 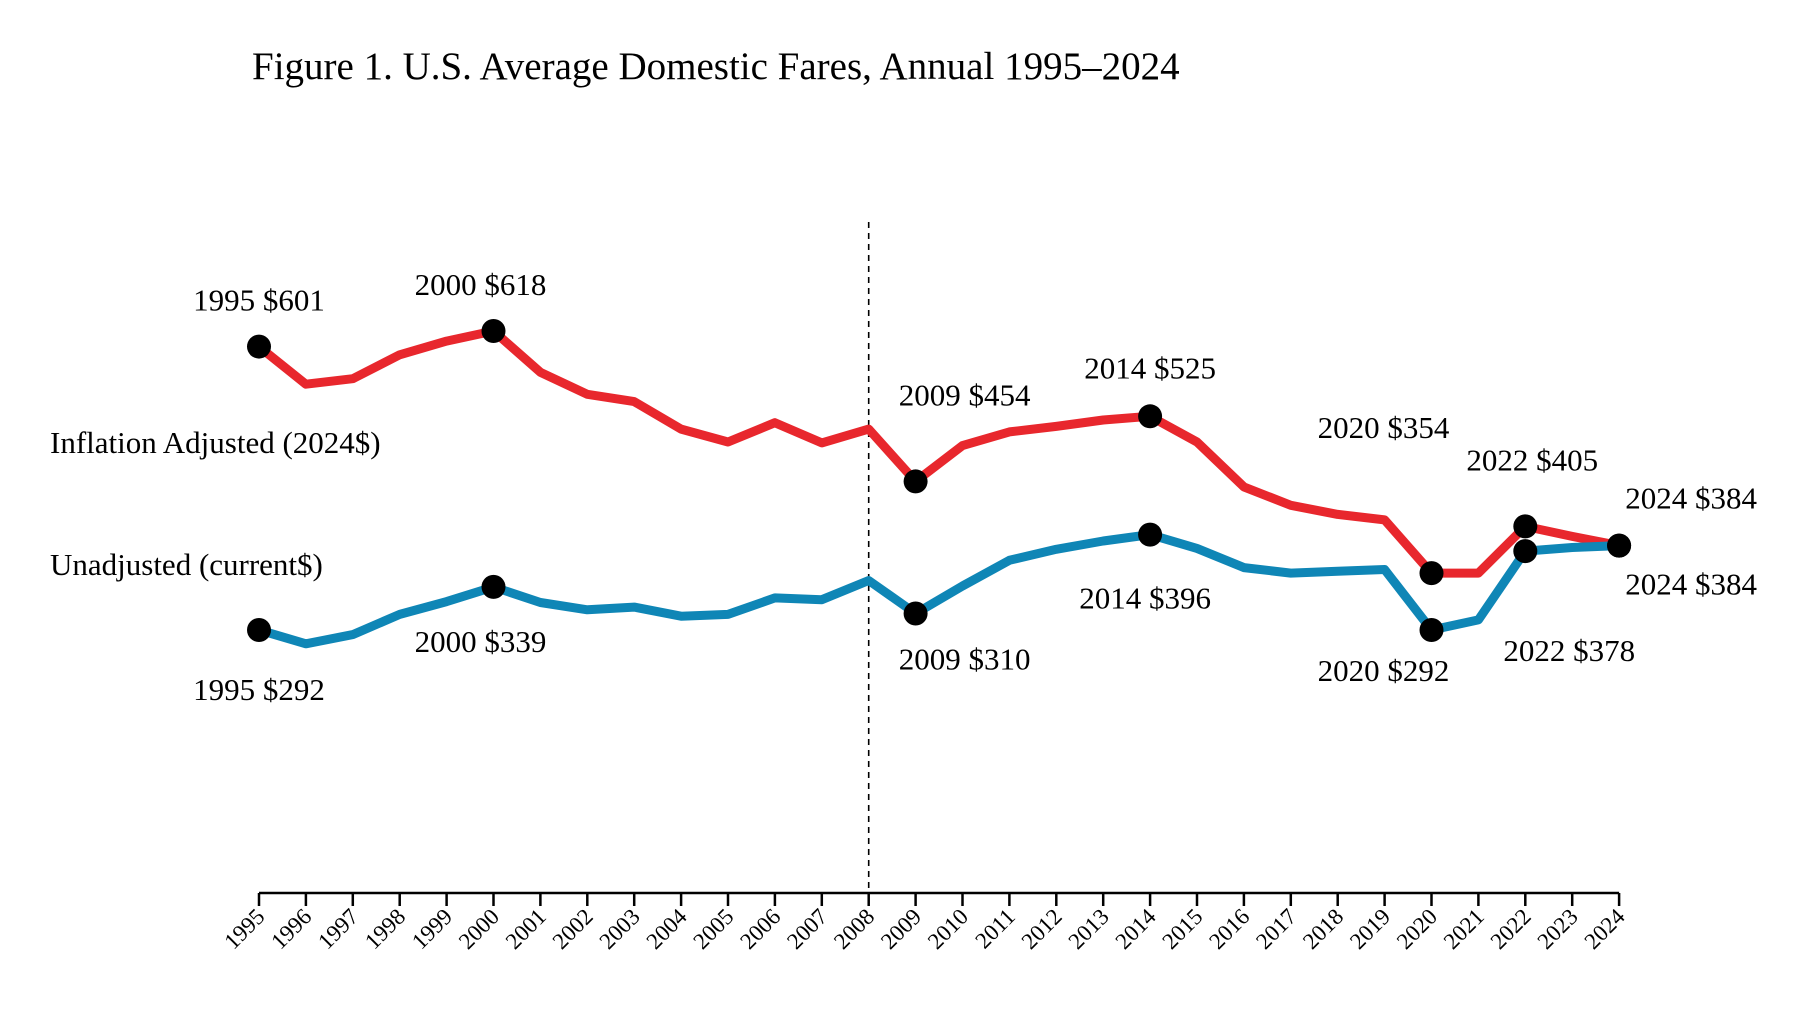 What do you see at coordinates (1150, 367) in the screenshot?
I see `data-label-0-2014: 2014 $525` at bounding box center [1150, 367].